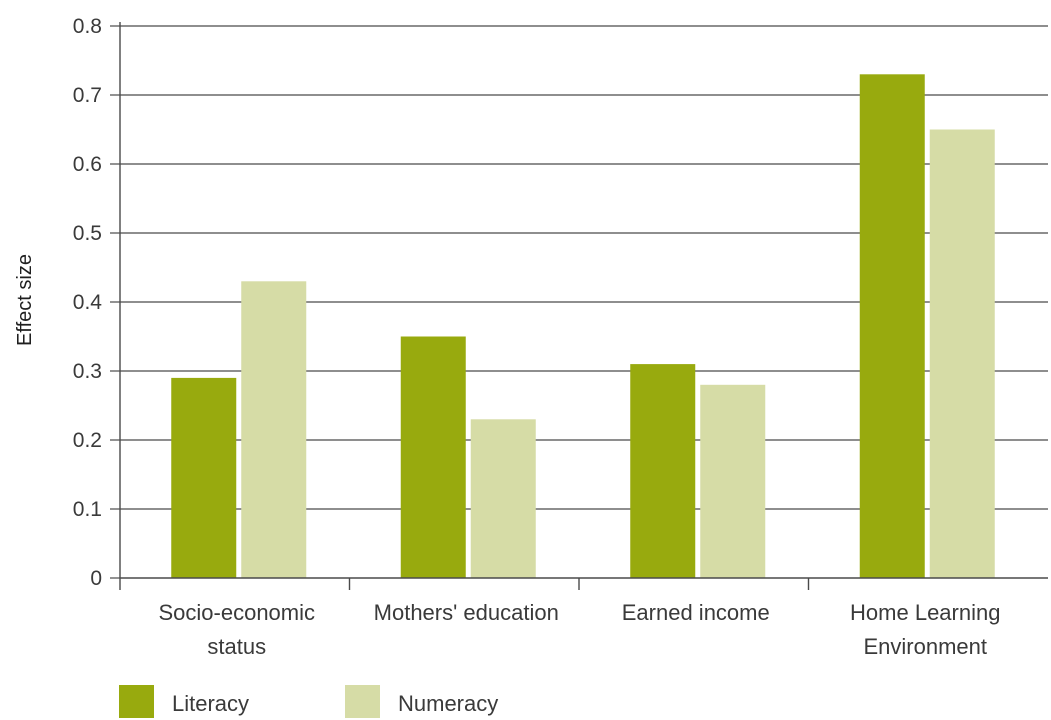 The image size is (1051, 720). I want to click on y-tick-label: 0.6, so click(87, 164).